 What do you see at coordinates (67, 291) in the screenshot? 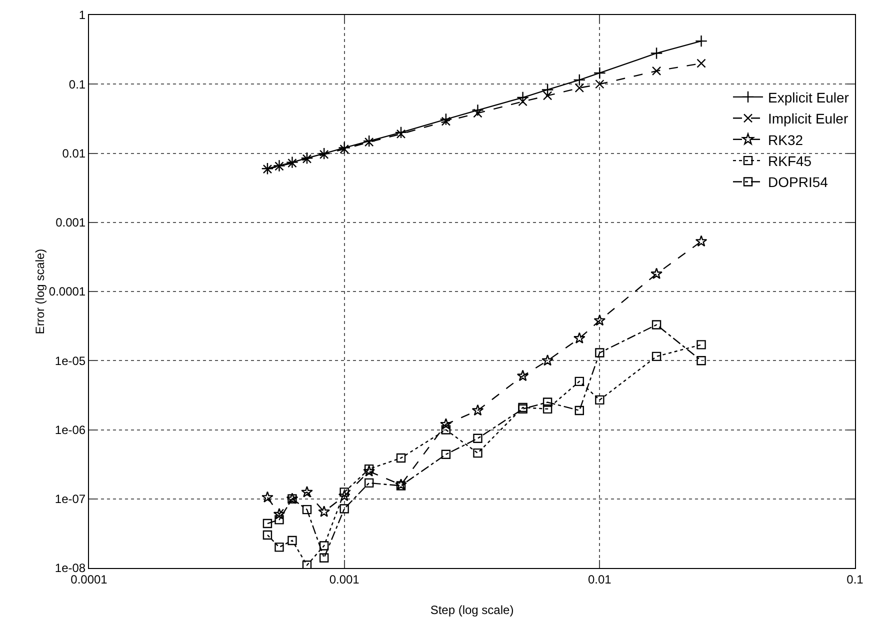
I see `y-tick-label: 0.0001` at bounding box center [67, 291].